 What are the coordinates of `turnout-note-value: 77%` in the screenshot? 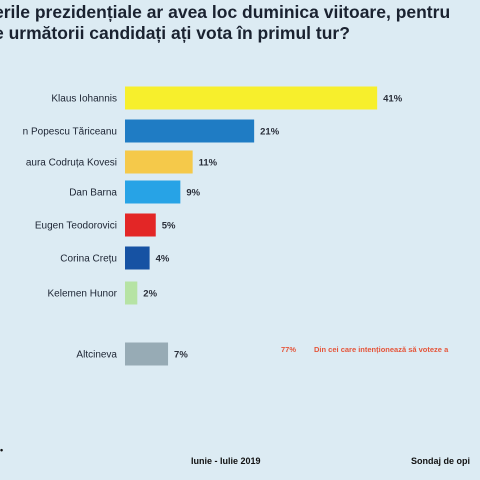 It's located at (289, 349).